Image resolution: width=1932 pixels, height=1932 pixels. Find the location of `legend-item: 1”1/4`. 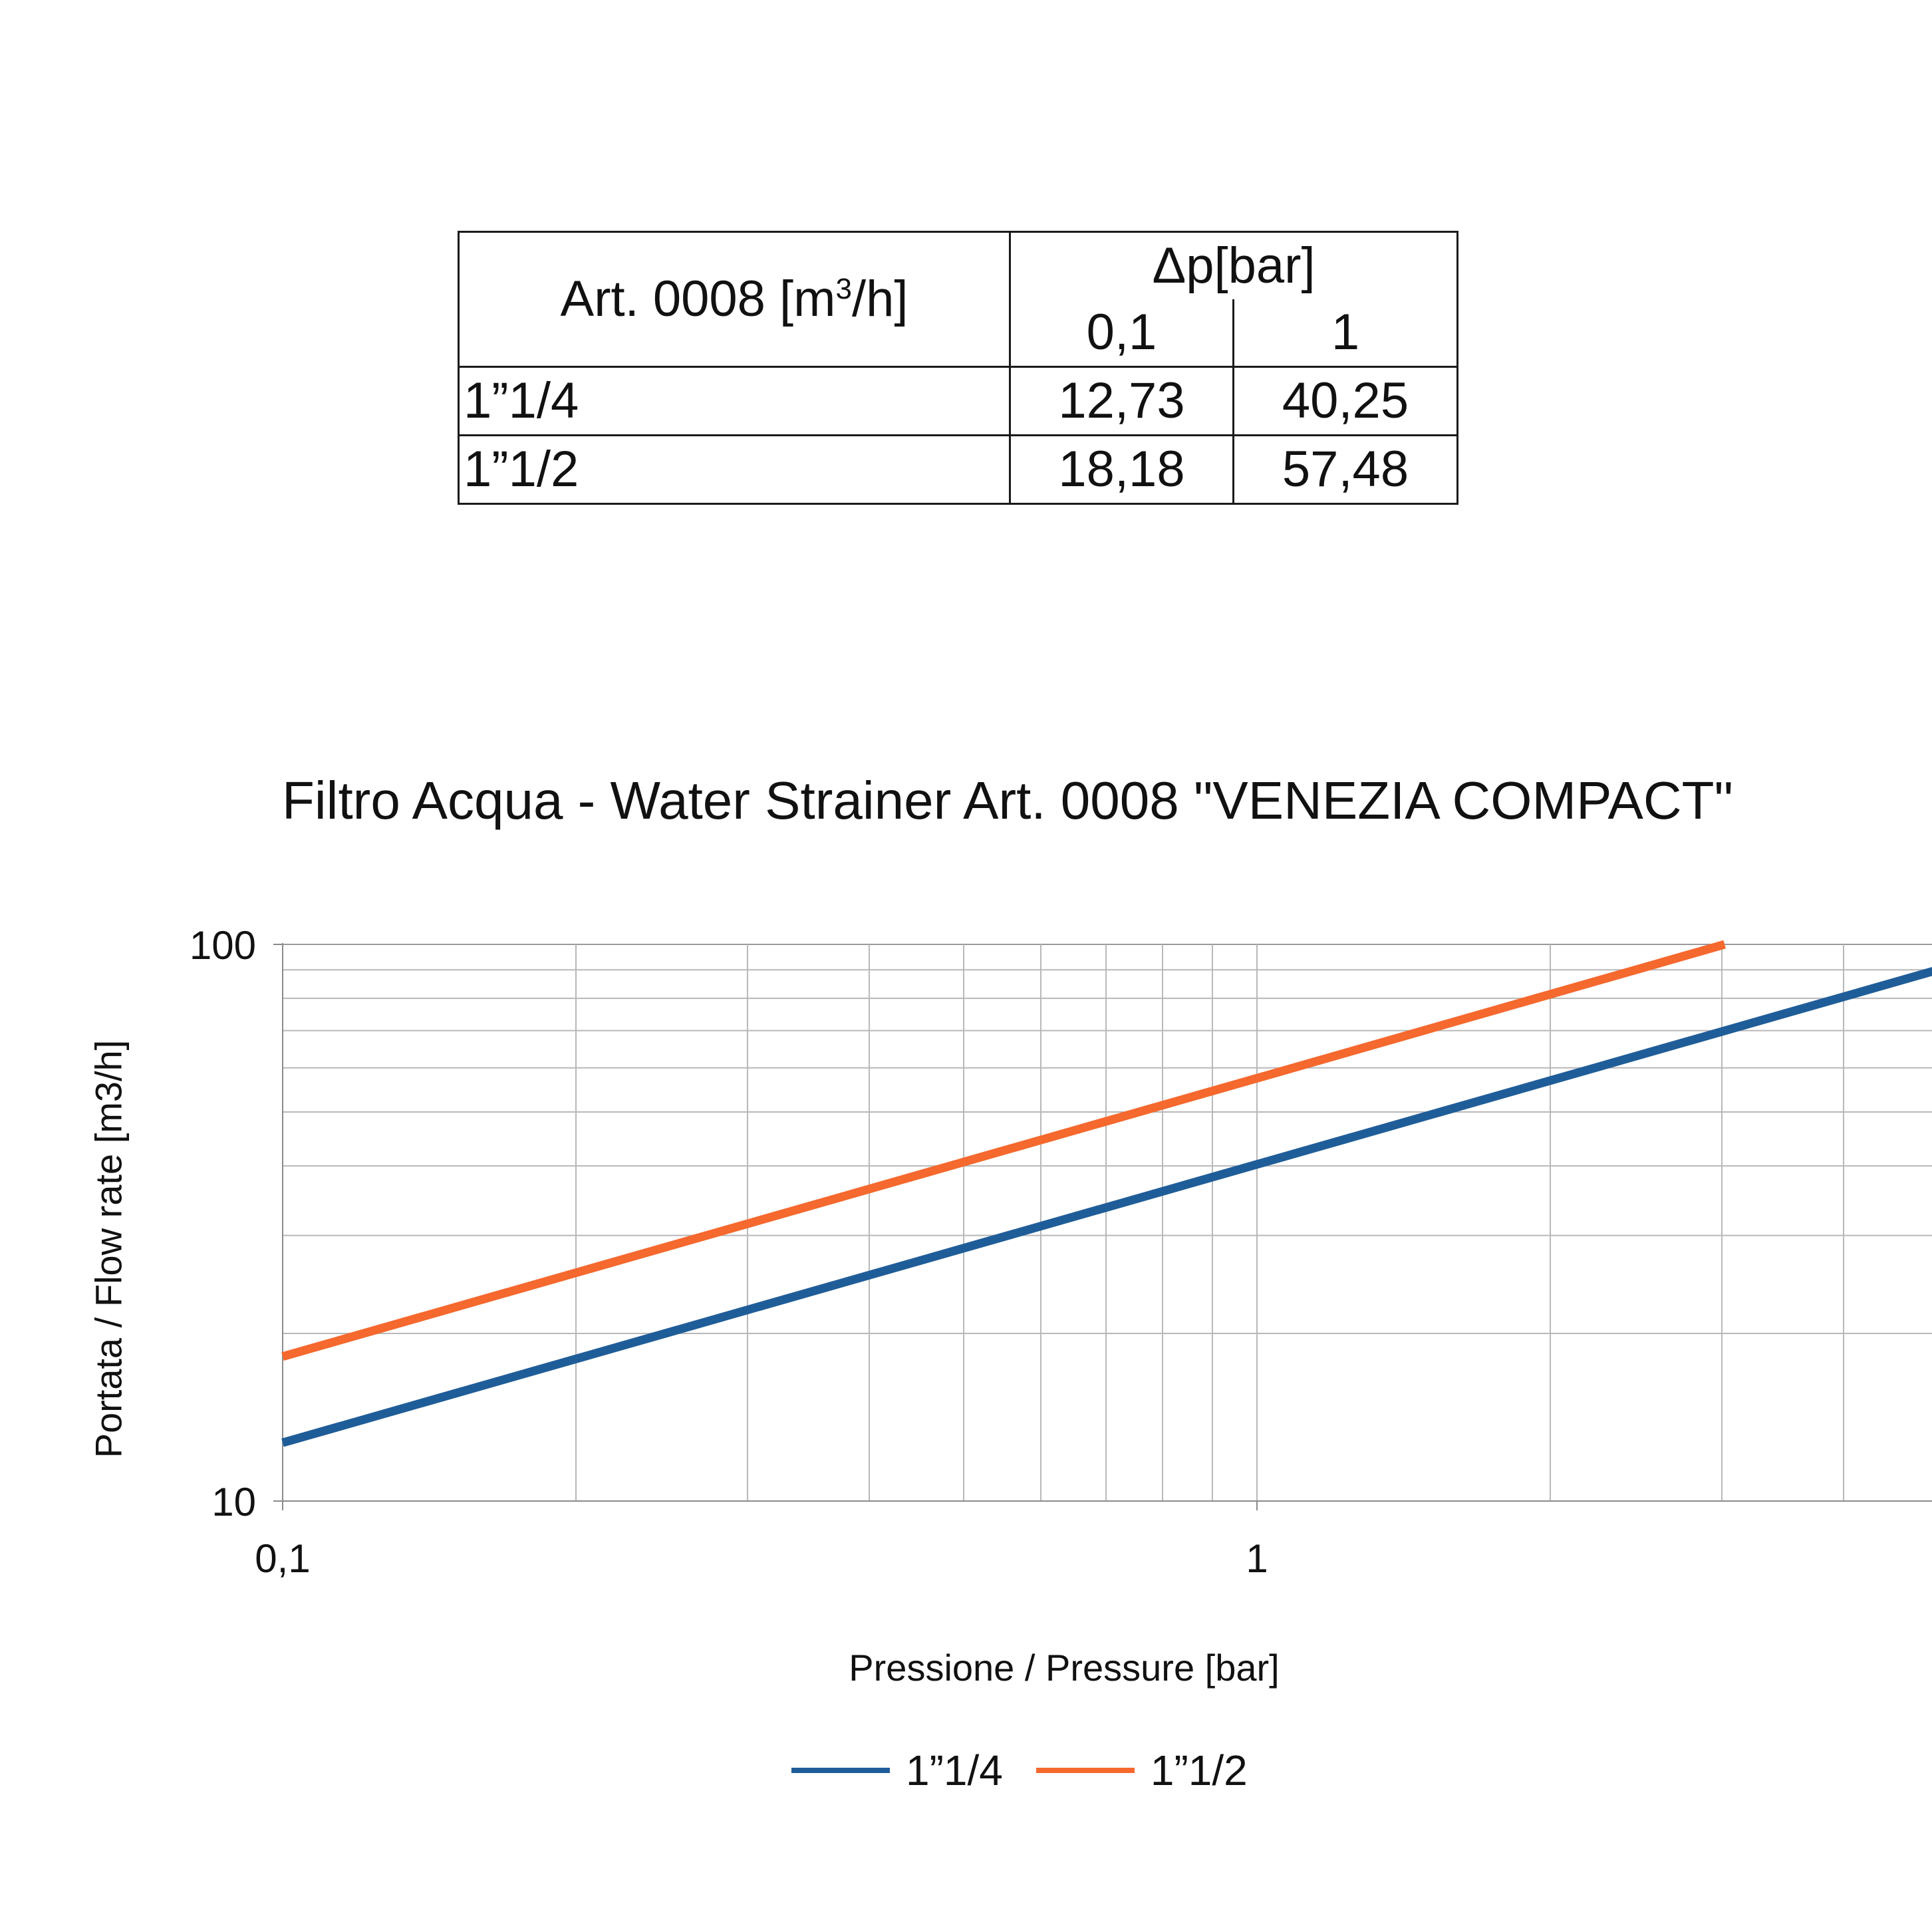

legend-item: 1”1/4 is located at coordinates (897, 1770).